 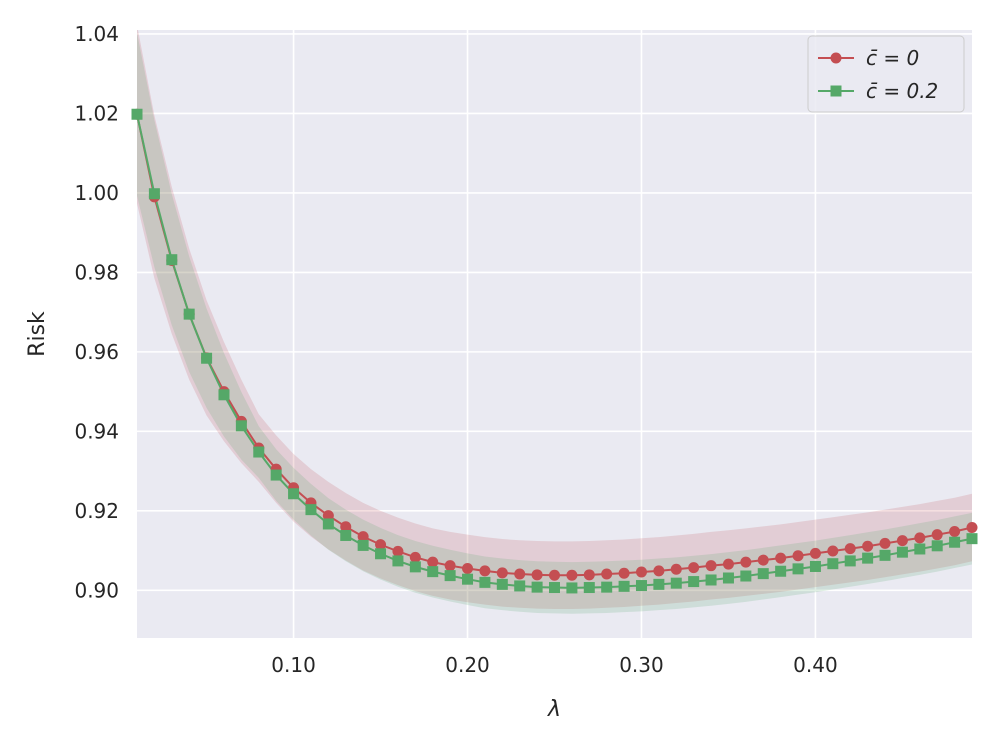 I want to click on legend-marker, so click(x=836, y=58).